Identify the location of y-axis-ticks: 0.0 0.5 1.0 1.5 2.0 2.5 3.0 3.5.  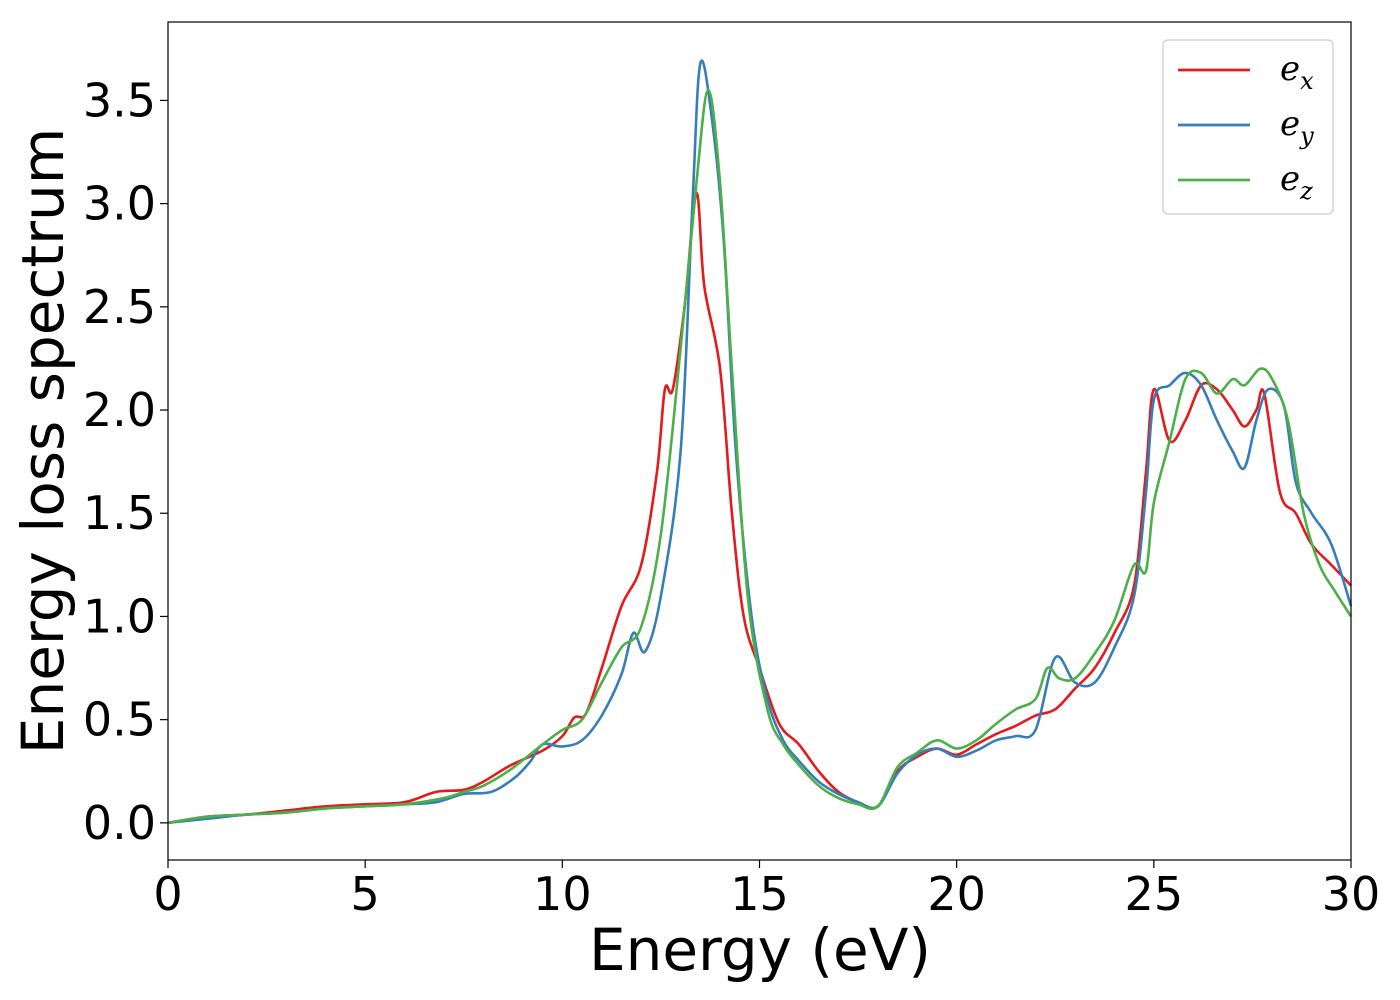
(125, 461).